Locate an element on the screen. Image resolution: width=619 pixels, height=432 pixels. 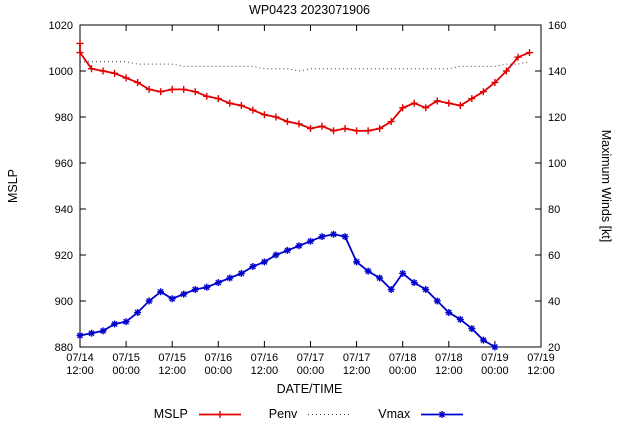
legend-label-penv: Penv is located at coordinates (283, 414).